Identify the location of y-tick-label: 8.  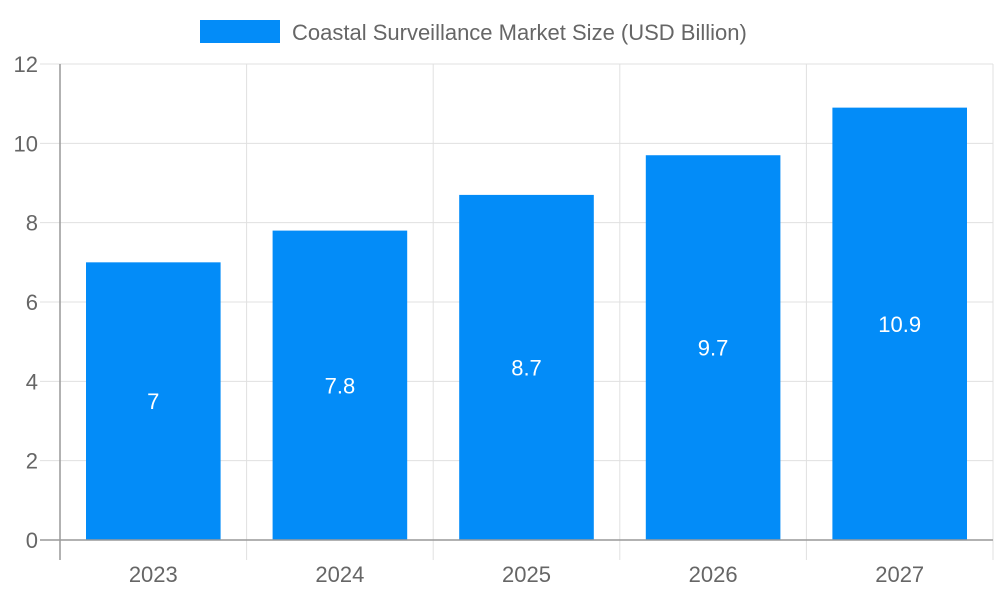
(32, 223).